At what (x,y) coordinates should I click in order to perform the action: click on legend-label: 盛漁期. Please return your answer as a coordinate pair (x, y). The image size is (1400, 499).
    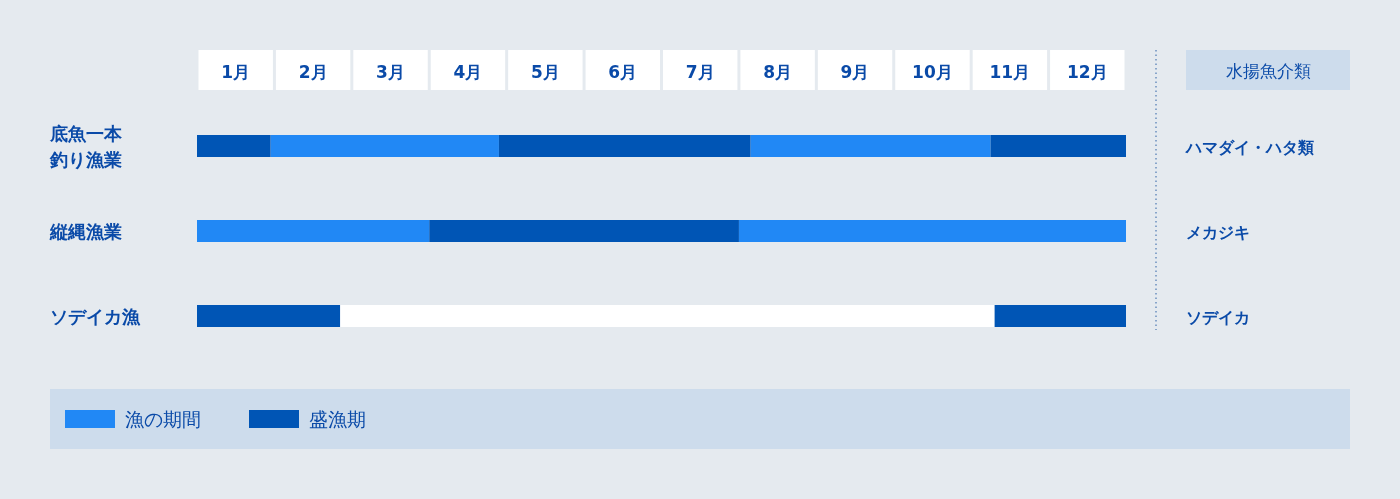
    Looking at the image, I should click on (337, 419).